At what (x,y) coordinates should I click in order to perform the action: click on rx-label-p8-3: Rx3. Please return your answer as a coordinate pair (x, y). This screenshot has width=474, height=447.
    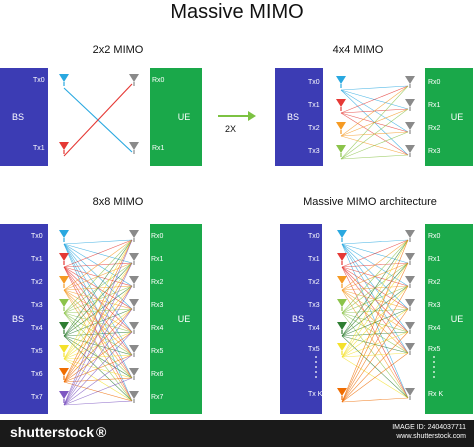
    Looking at the image, I should click on (157, 305).